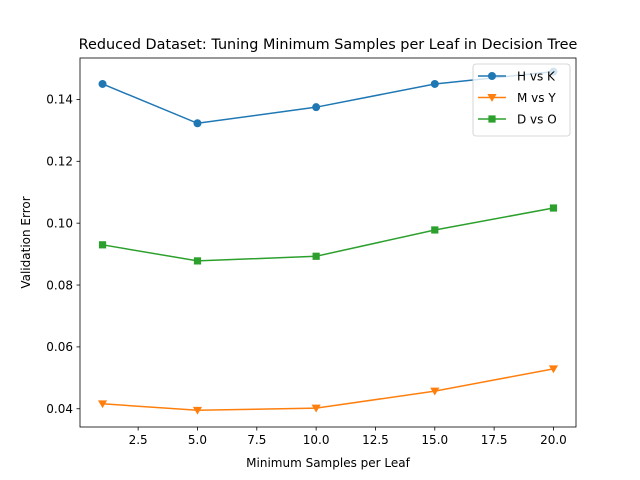  Describe the element at coordinates (328, 463) in the screenshot. I see `x-axis-title: Minimum Samples per Leaf` at that location.